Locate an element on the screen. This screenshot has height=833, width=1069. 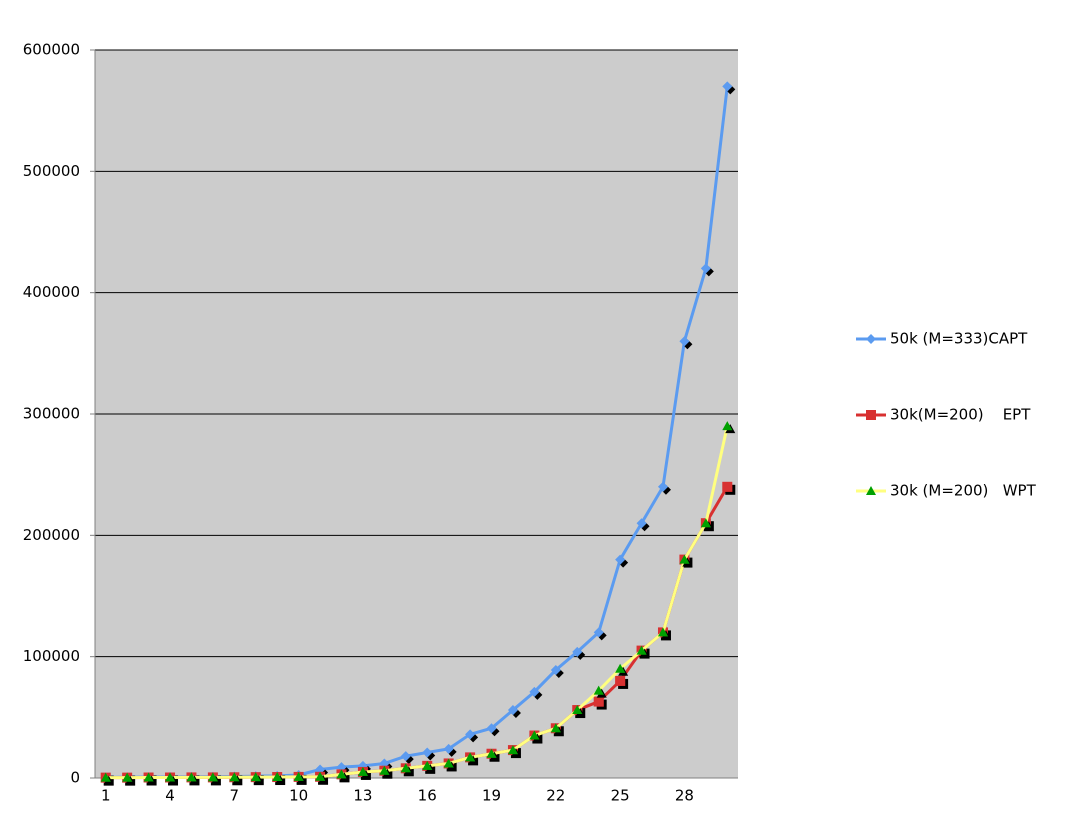
y-tick-label: 300000 is located at coordinates (51, 414).